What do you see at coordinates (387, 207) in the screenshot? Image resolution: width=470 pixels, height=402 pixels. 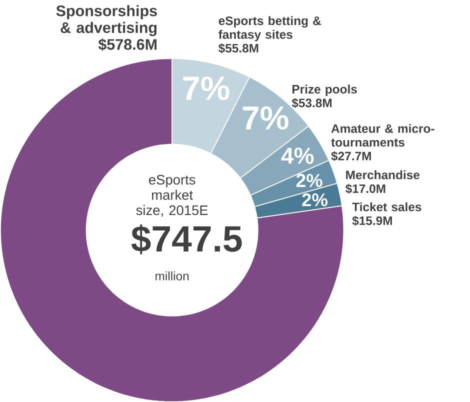 I see `slice-label: Ticket sales` at bounding box center [387, 207].